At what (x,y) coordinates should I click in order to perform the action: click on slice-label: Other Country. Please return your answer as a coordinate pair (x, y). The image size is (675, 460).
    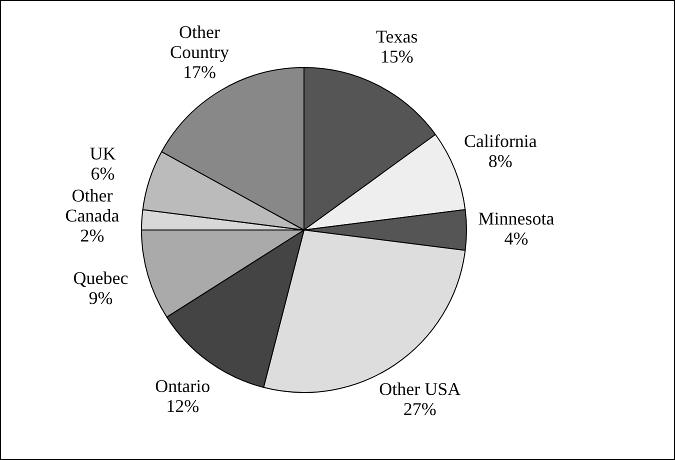
    Looking at the image, I should click on (199, 42).